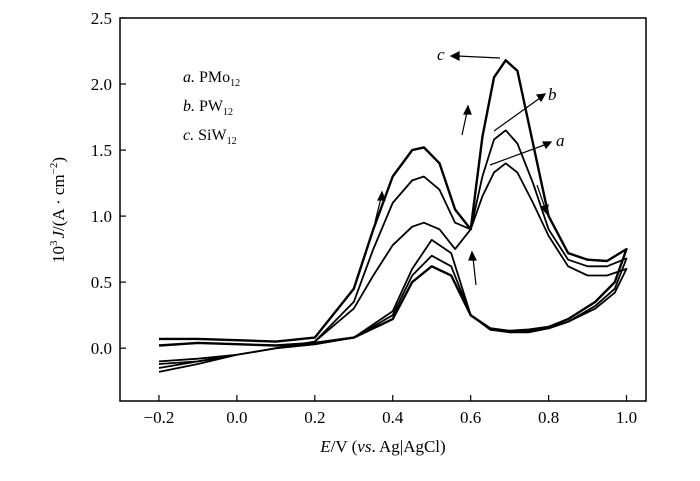  What do you see at coordinates (461, 195) in the screenshot?
I see `sweep-arrows` at bounding box center [461, 195].